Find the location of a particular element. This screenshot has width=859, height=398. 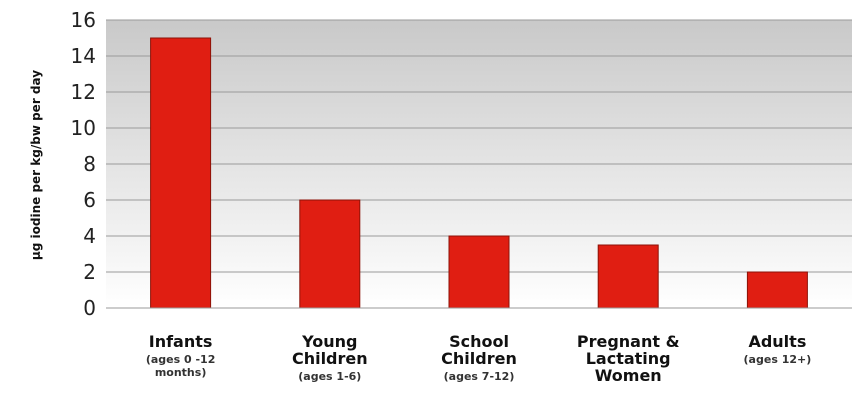

x-category-label: Pregnant & is located at coordinates (628, 341).